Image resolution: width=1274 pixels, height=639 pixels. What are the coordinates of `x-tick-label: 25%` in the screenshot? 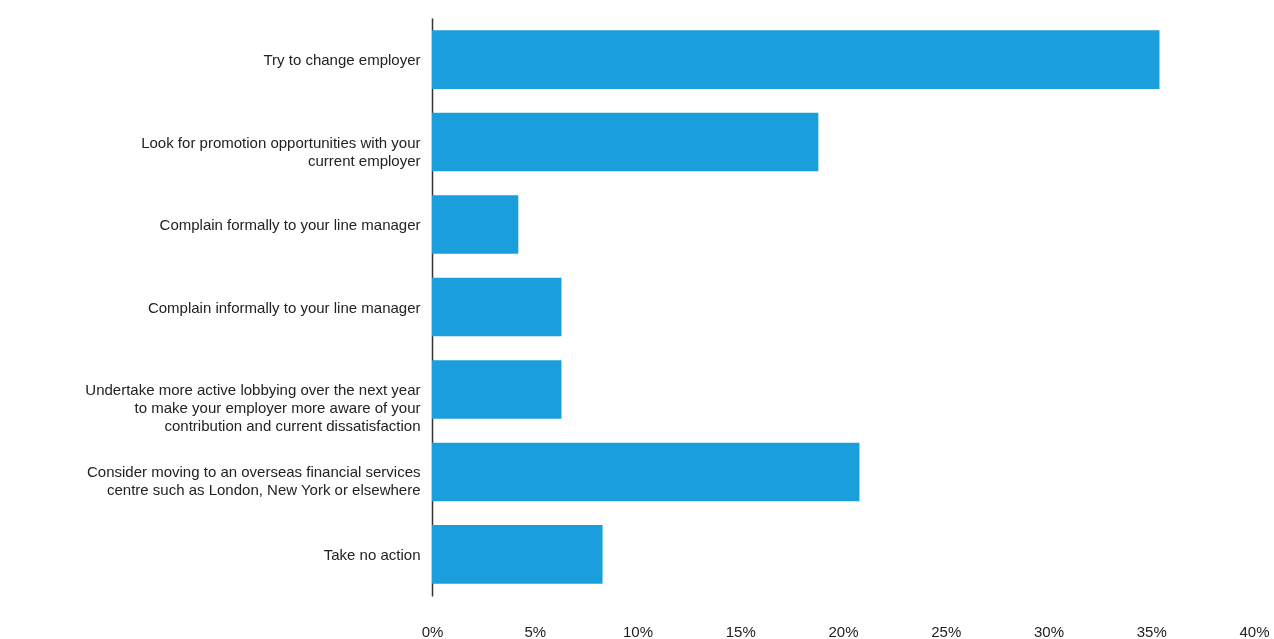 It's located at (946, 630).